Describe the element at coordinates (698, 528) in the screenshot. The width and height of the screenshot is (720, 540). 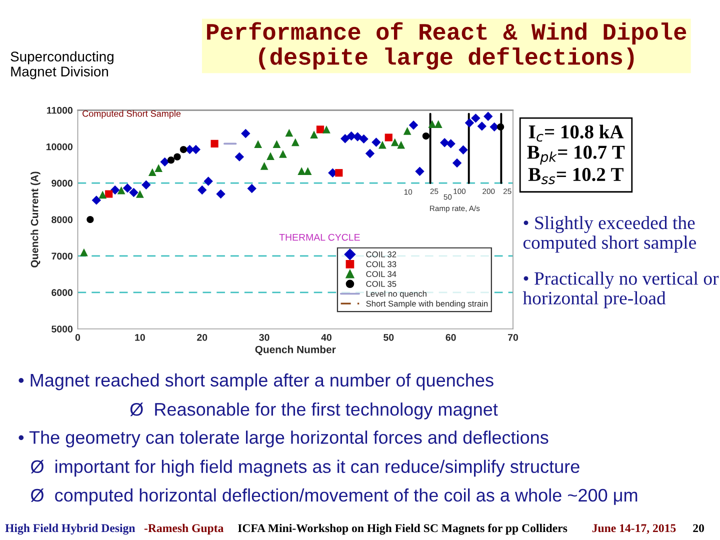
I see `text: 20` at that location.